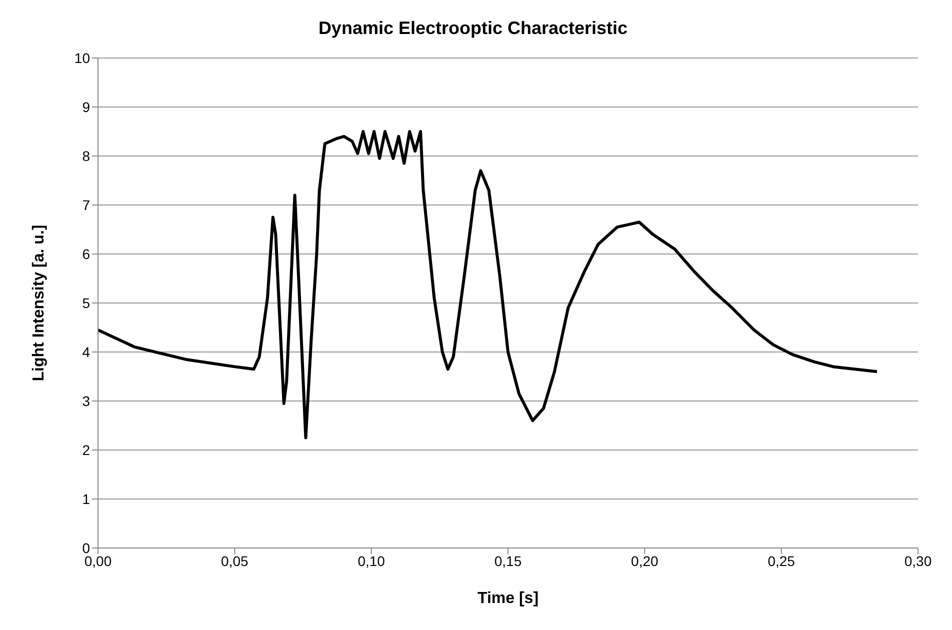 This screenshot has height=630, width=952. I want to click on y-tick-label: 6, so click(86, 254).